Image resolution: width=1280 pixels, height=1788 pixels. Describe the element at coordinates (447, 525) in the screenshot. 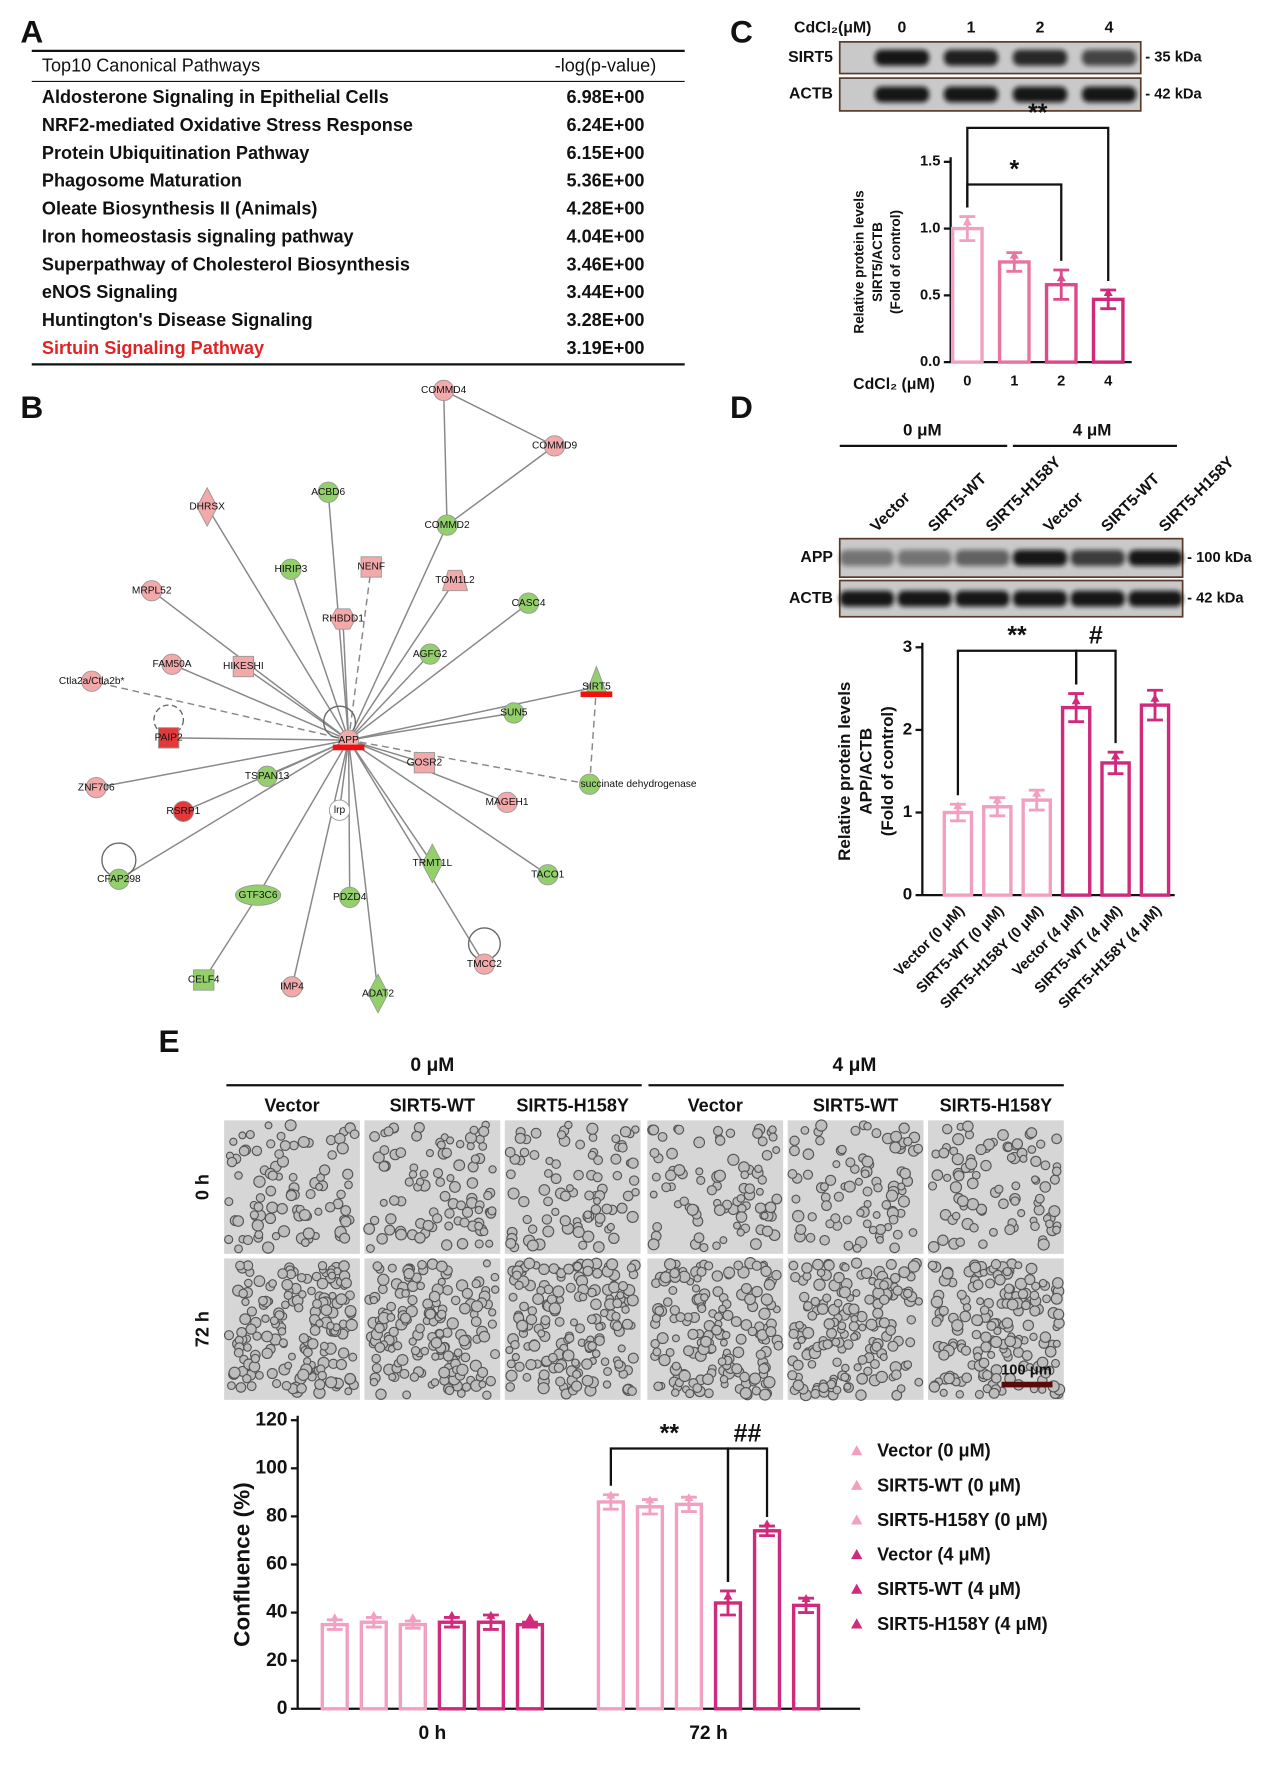

I see `node-label: COMMD2` at that location.